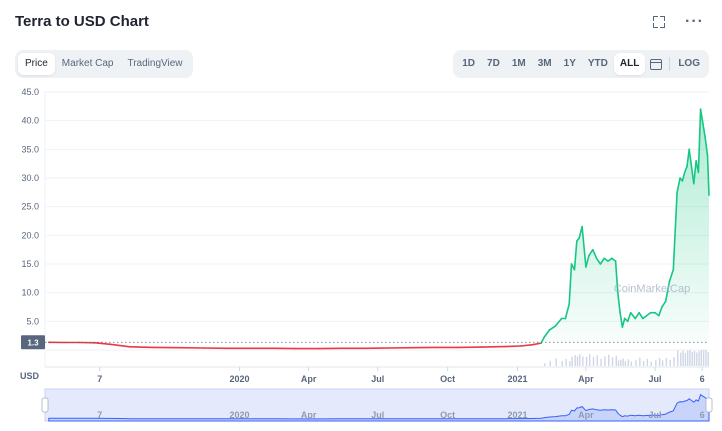 This screenshot has height=431, width=722. I want to click on tab-price: Price, so click(36, 64).